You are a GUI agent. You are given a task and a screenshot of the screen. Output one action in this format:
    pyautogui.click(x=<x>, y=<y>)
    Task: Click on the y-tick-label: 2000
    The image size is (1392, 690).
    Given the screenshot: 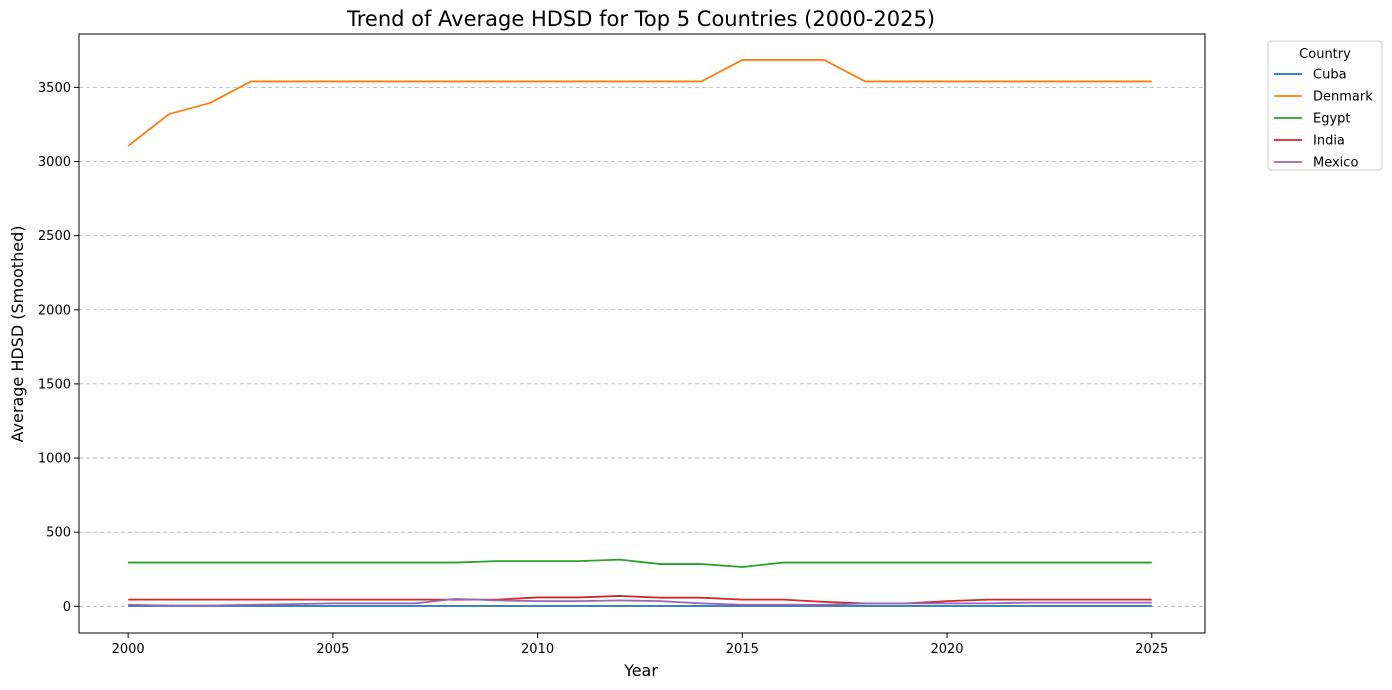 What is the action you would take?
    pyautogui.click(x=54, y=310)
    